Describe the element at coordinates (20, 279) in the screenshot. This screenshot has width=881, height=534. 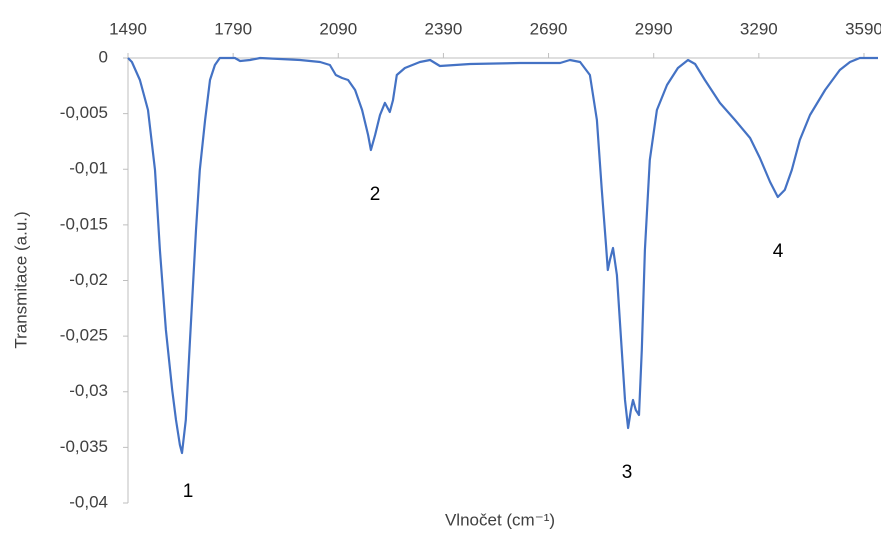
I see `y-axis-label: Transmitace (a.u.)` at that location.